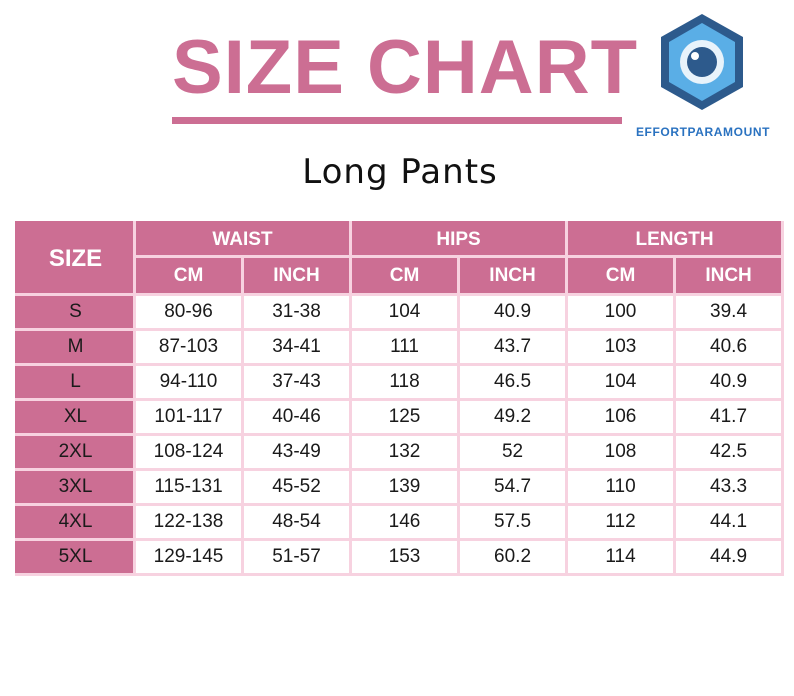 The image size is (794, 696). Describe the element at coordinates (729, 347) in the screenshot. I see `length-inch-cell: 40.6` at that location.